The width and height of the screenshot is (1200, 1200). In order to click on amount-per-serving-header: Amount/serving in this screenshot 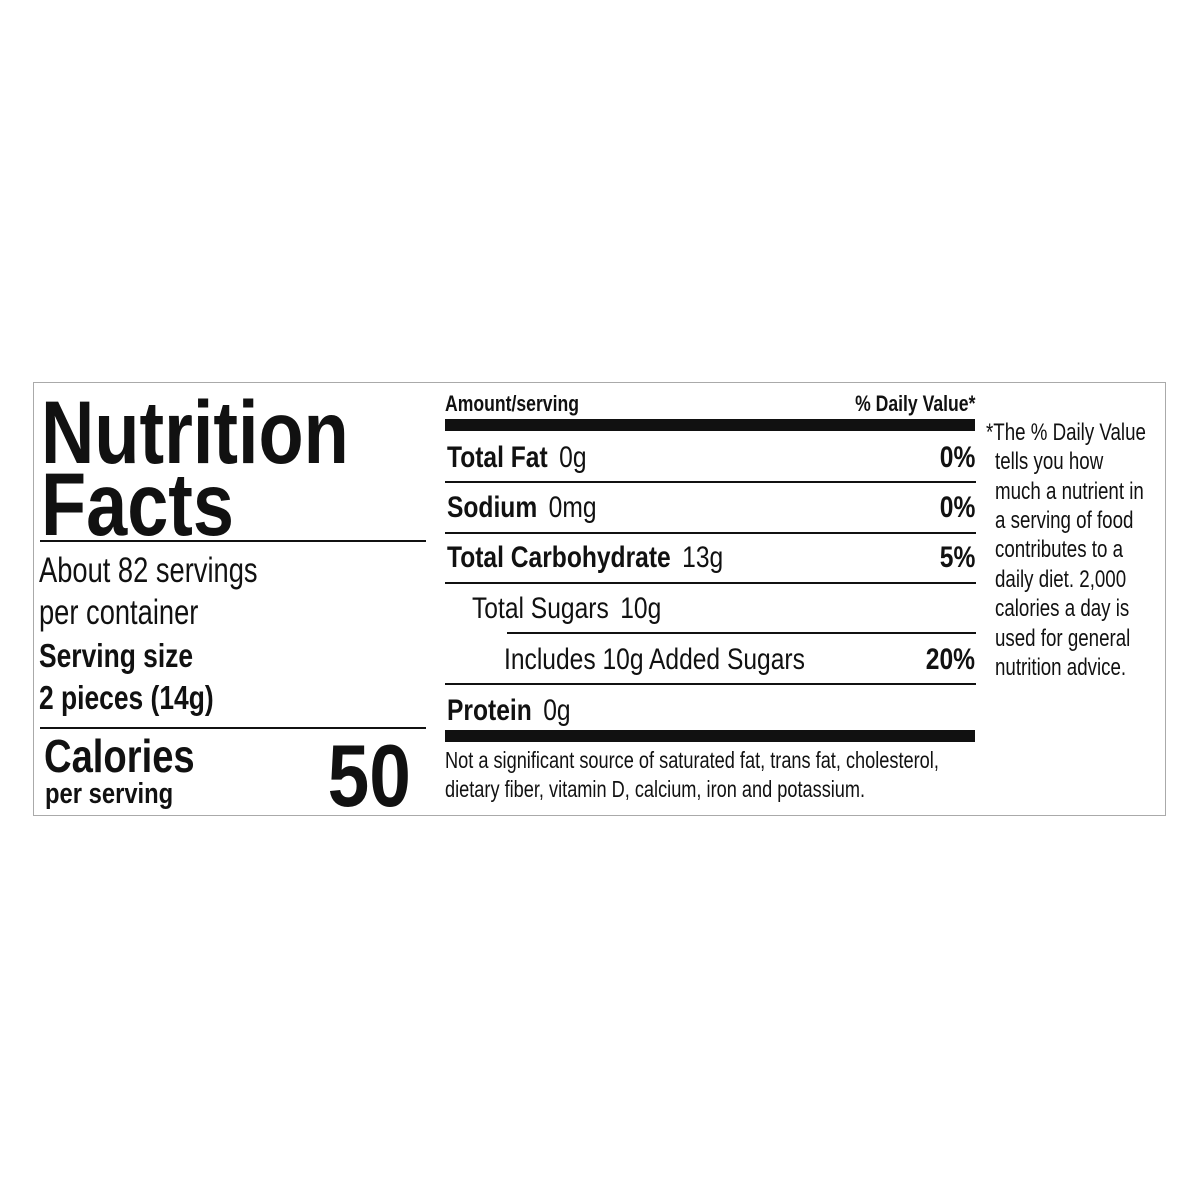, I will do `click(512, 403)`.